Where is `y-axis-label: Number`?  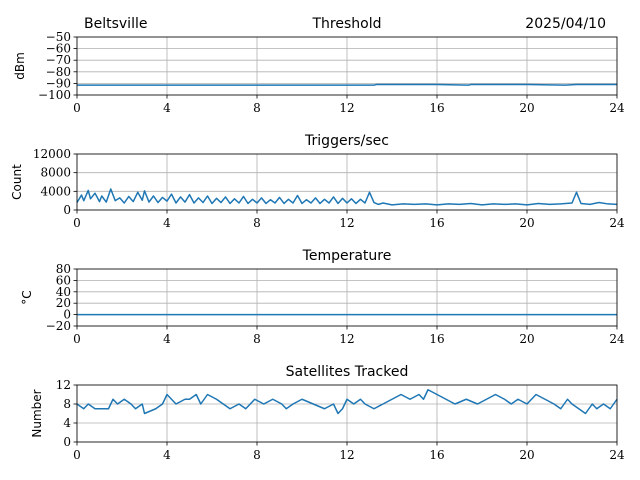
y-axis-label: Number is located at coordinates (37, 413).